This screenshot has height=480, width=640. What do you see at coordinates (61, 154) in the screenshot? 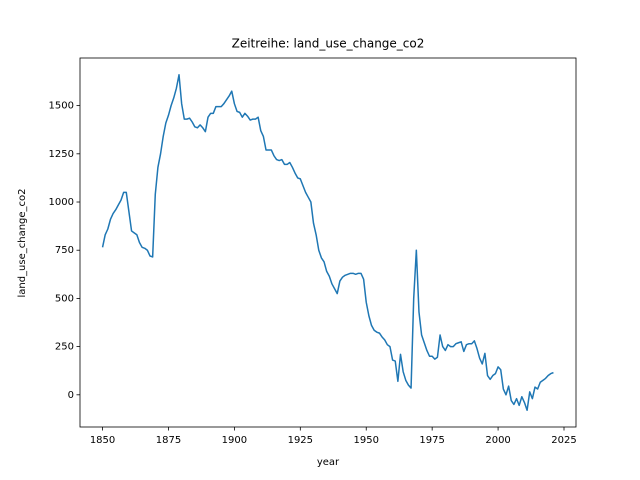
I see `y-tick-label: 1250` at bounding box center [61, 154].